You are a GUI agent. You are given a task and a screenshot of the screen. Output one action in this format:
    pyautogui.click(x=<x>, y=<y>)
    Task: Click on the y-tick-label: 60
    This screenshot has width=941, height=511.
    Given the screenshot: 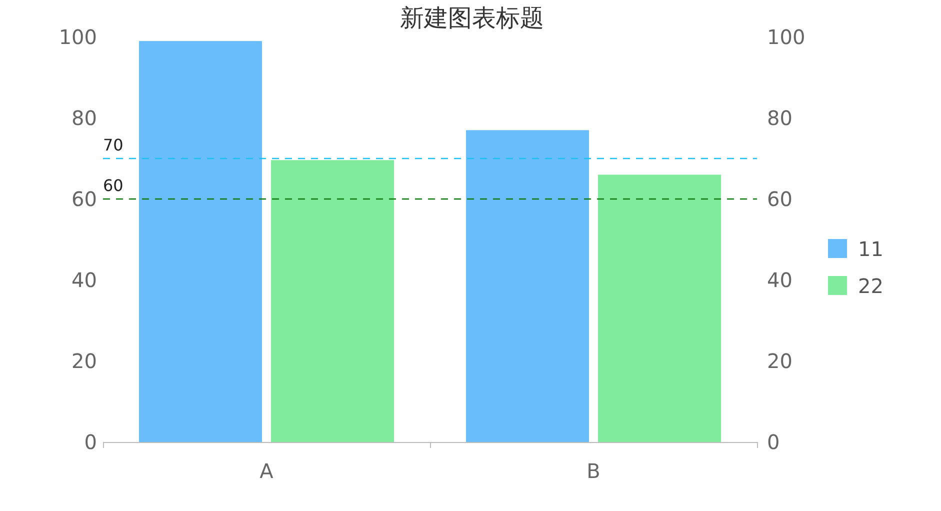 What is the action you would take?
    pyautogui.click(x=84, y=199)
    